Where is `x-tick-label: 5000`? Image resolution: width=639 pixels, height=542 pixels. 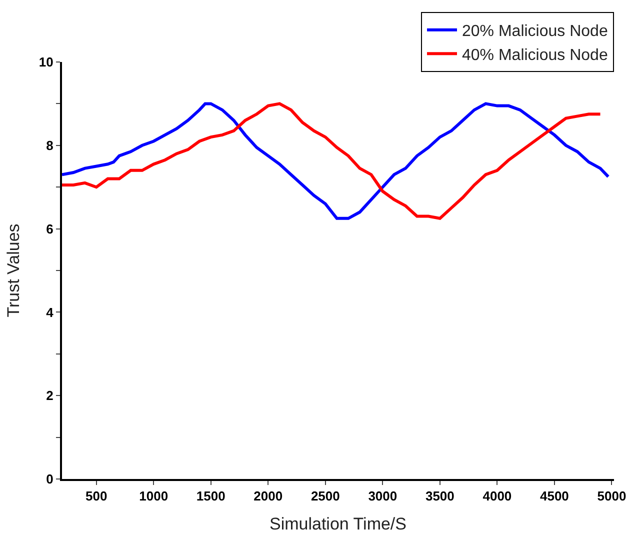
x-tick-label: 5000 is located at coordinates (611, 496).